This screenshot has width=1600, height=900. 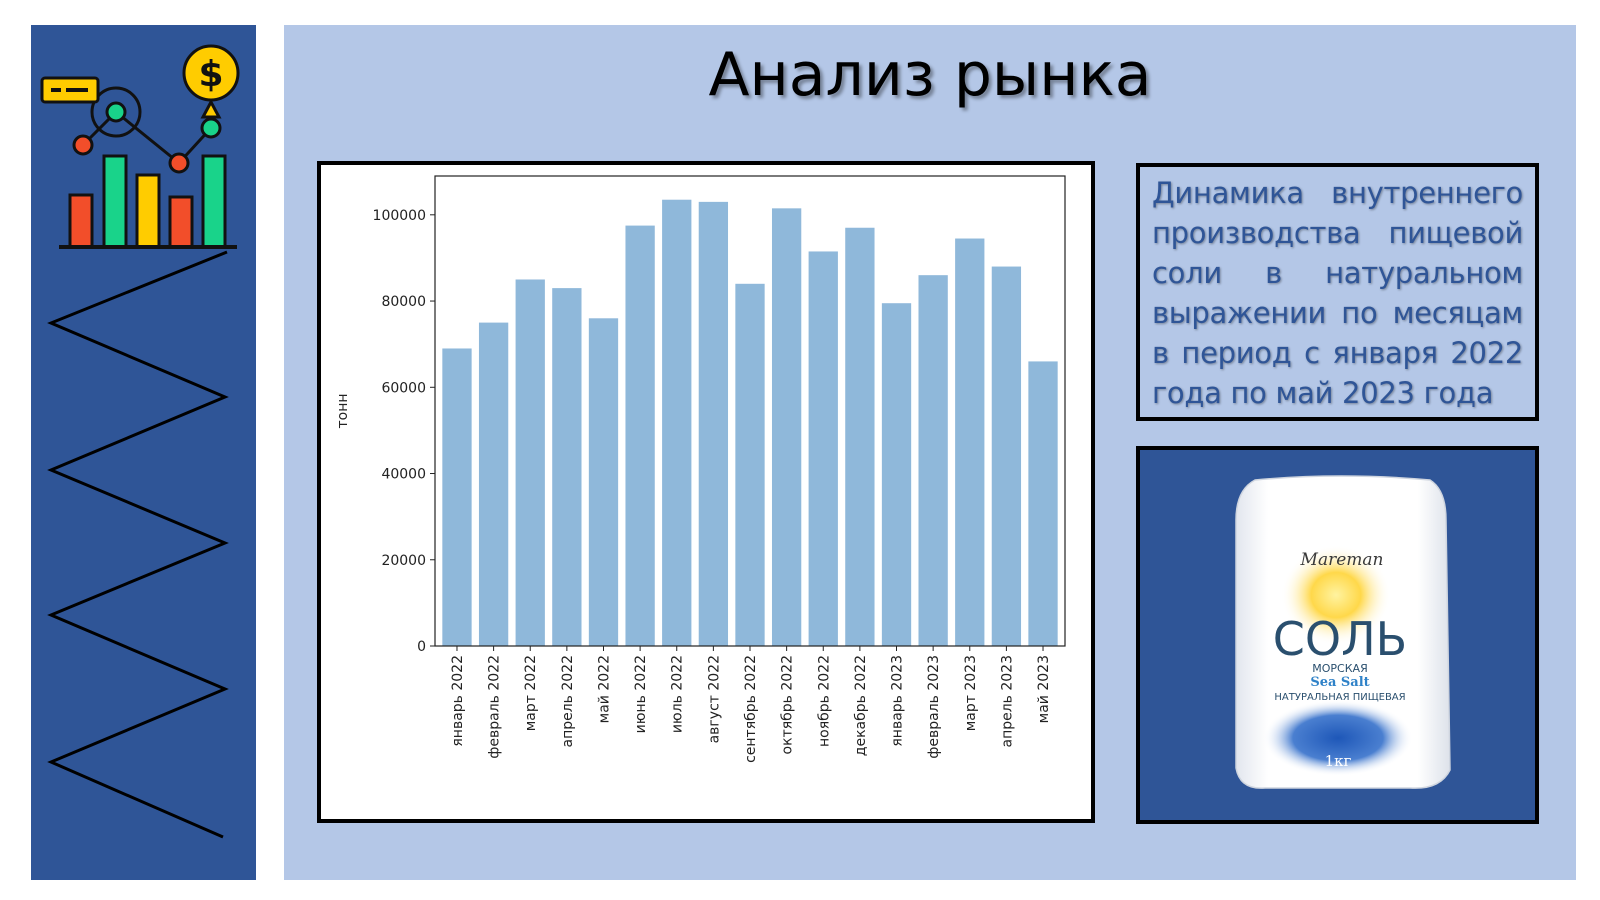 I want to click on product-name: СОЛЬ, so click(x=1340, y=639).